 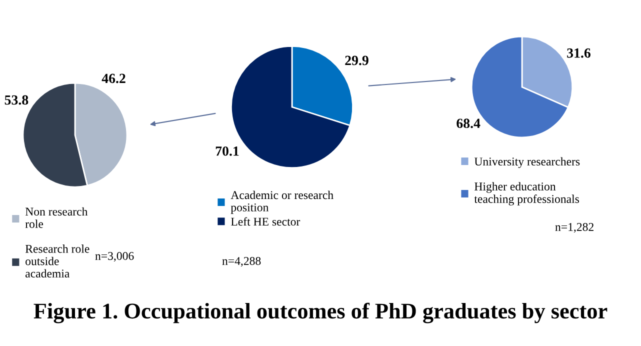 I want to click on data-label: 53.8, so click(x=16, y=100).